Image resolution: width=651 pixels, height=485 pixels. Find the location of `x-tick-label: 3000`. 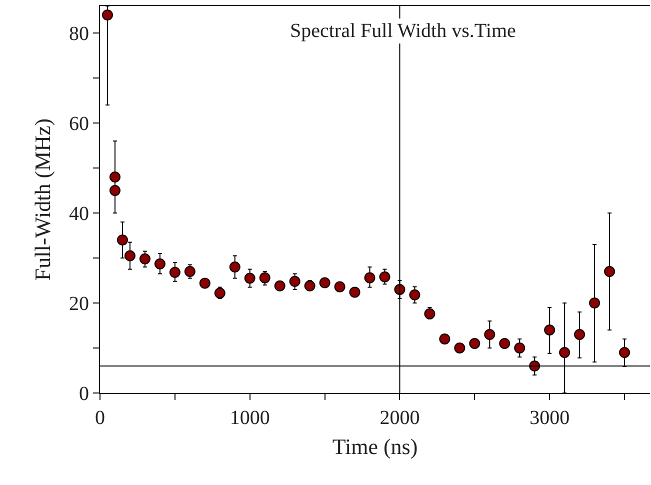

x-tick-label: 3000 is located at coordinates (550, 418).